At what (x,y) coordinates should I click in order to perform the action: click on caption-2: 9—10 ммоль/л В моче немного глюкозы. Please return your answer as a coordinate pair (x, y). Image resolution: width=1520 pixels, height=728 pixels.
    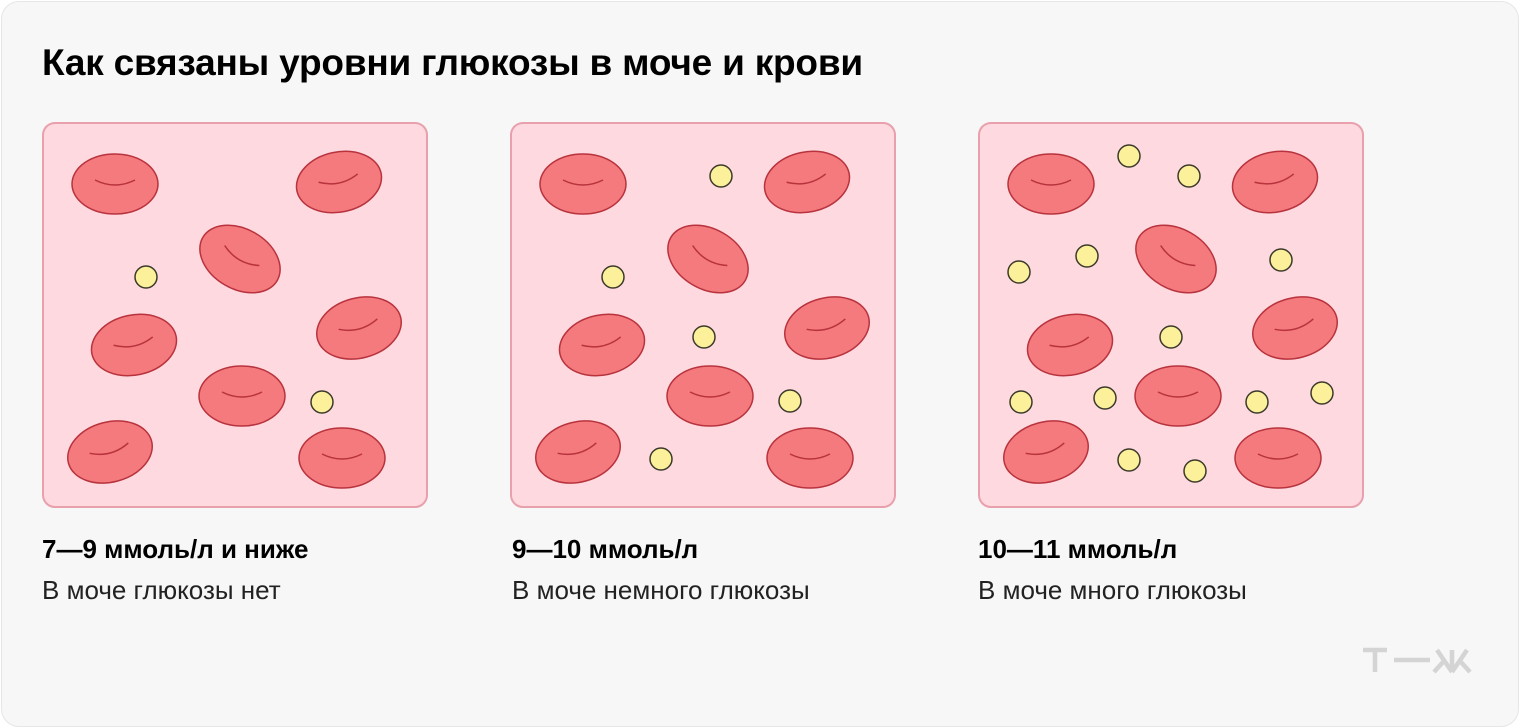
    Looking at the image, I should click on (732, 570).